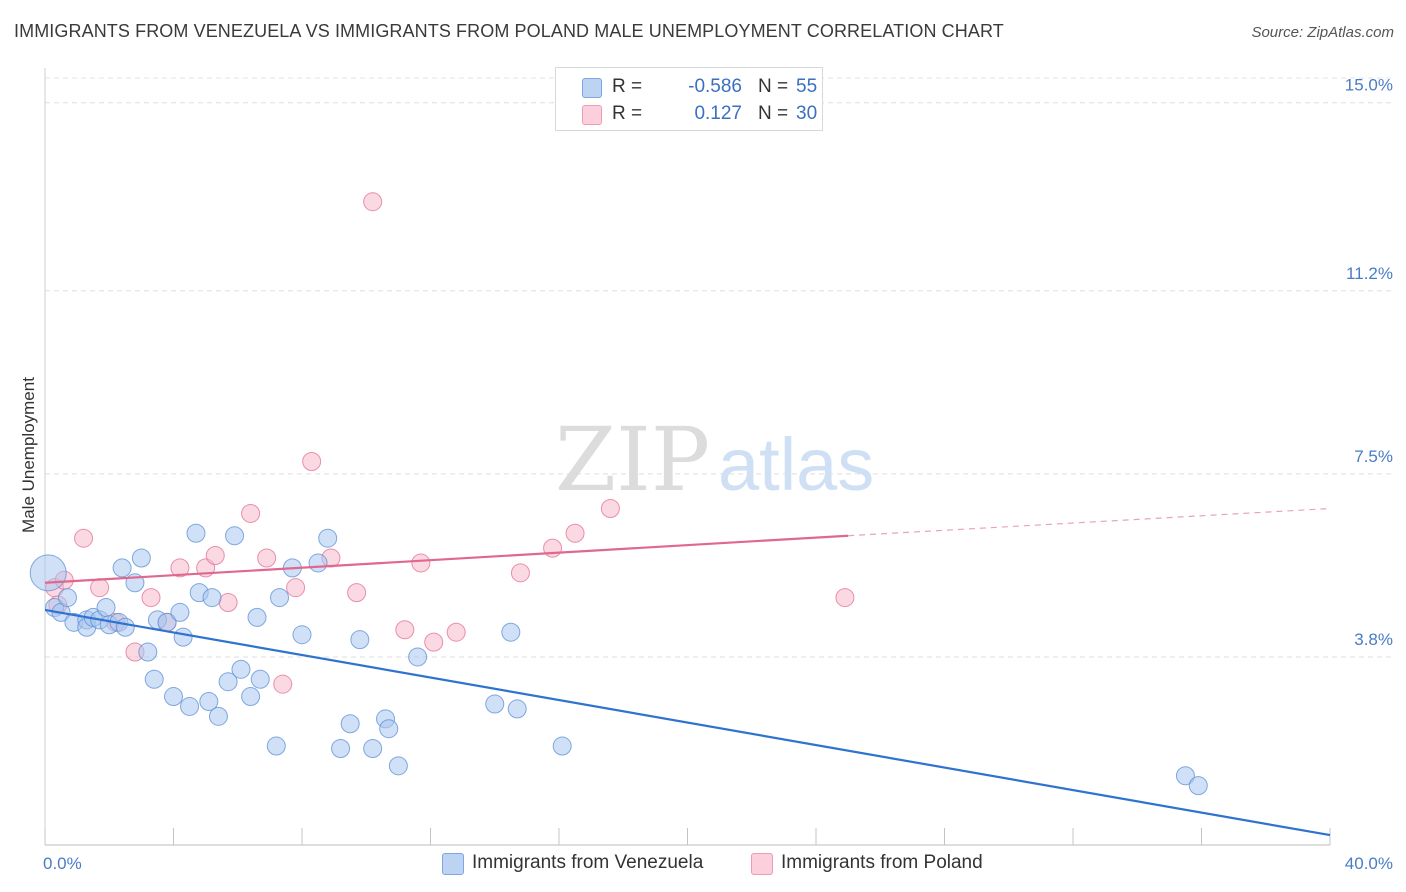  Describe the element at coordinates (1322, 32) in the screenshot. I see `source-credit: Source: ZipAtlas.com` at that location.